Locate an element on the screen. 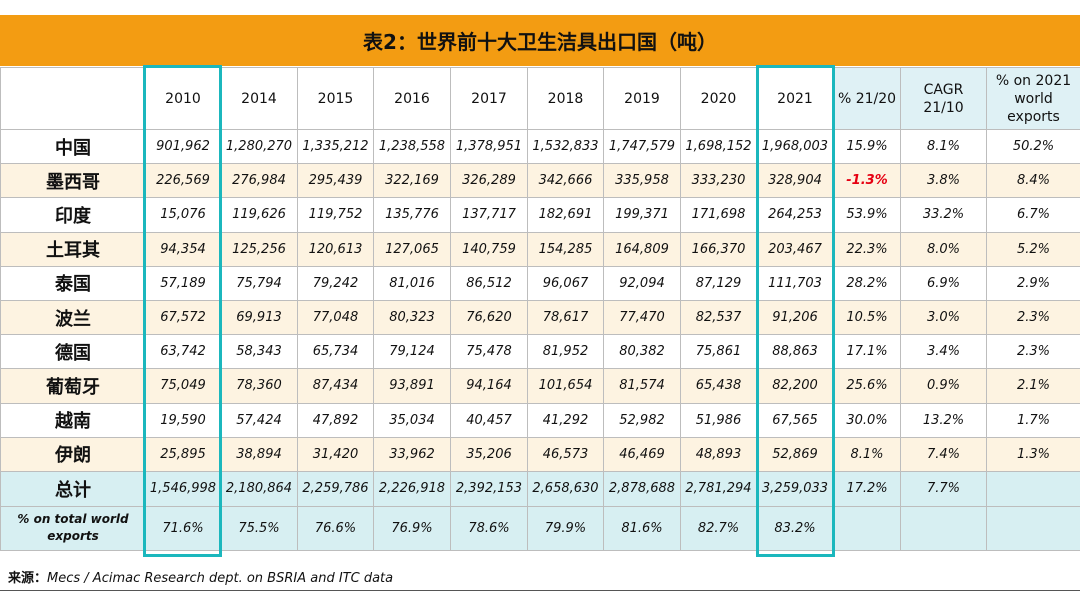  total-pct-cell: 17.2% is located at coordinates (867, 488).